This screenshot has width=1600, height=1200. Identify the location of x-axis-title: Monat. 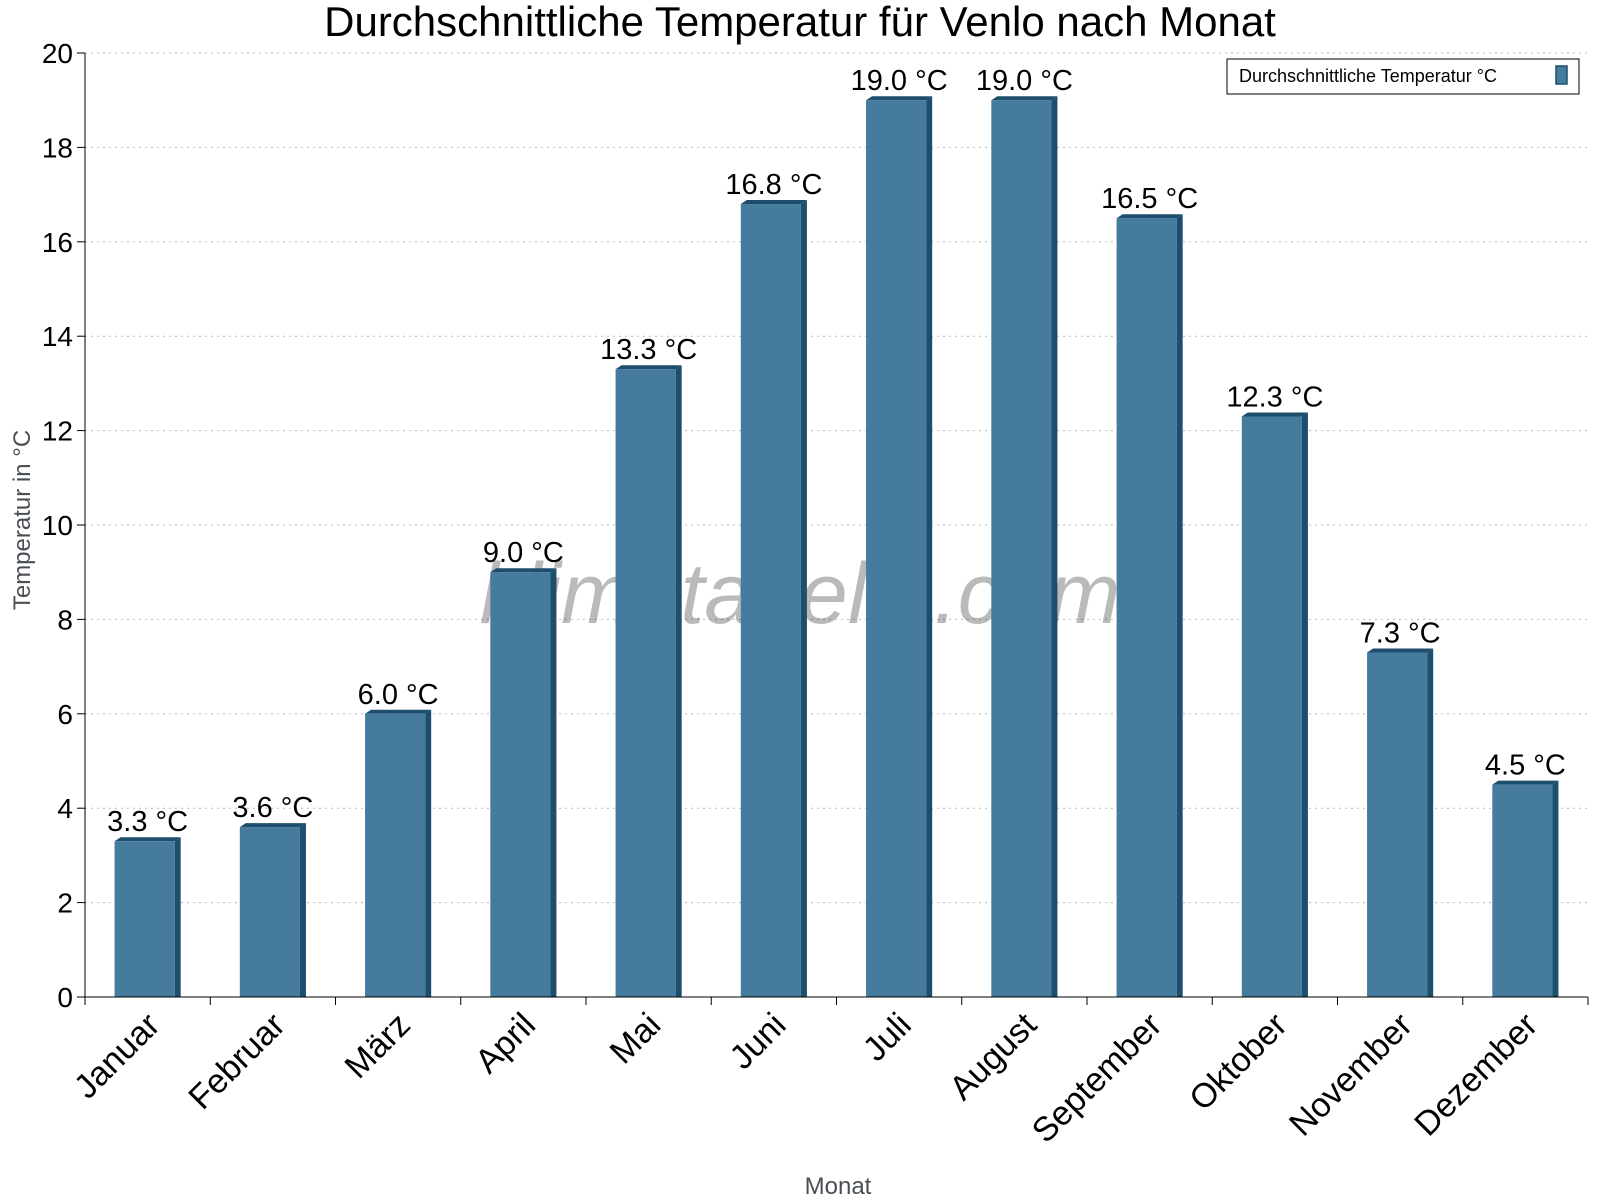
(838, 1186).